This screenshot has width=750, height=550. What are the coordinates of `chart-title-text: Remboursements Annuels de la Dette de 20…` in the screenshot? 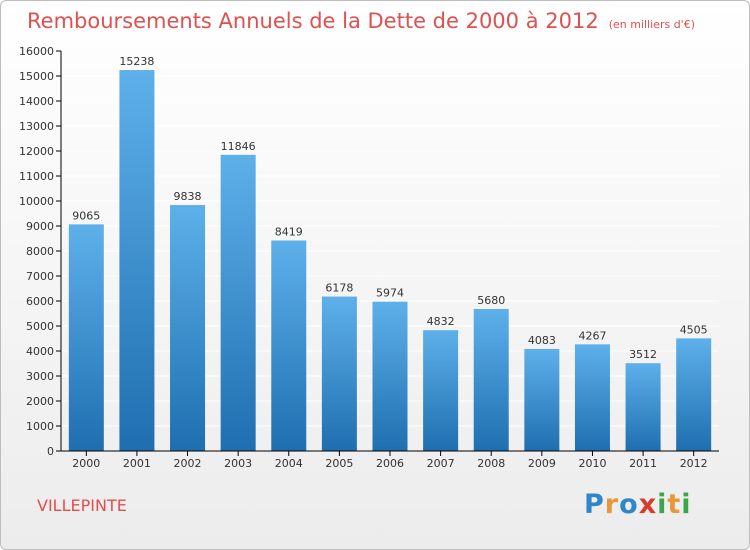 It's located at (313, 21).